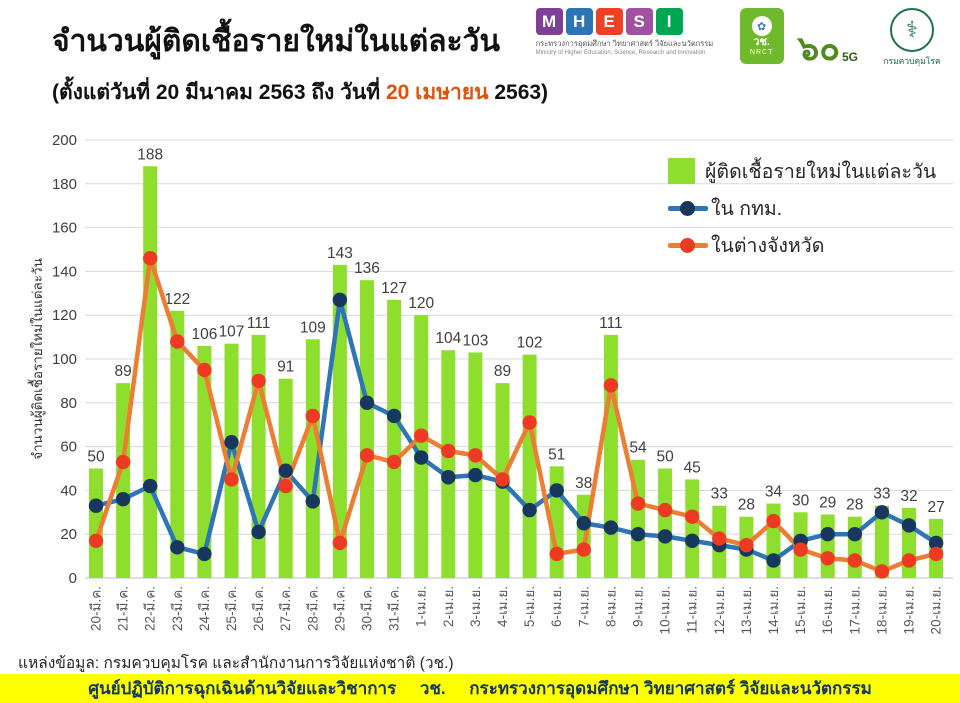 The height and width of the screenshot is (703, 960). Describe the element at coordinates (64, 228) in the screenshot. I see `svg-text: 160` at that location.